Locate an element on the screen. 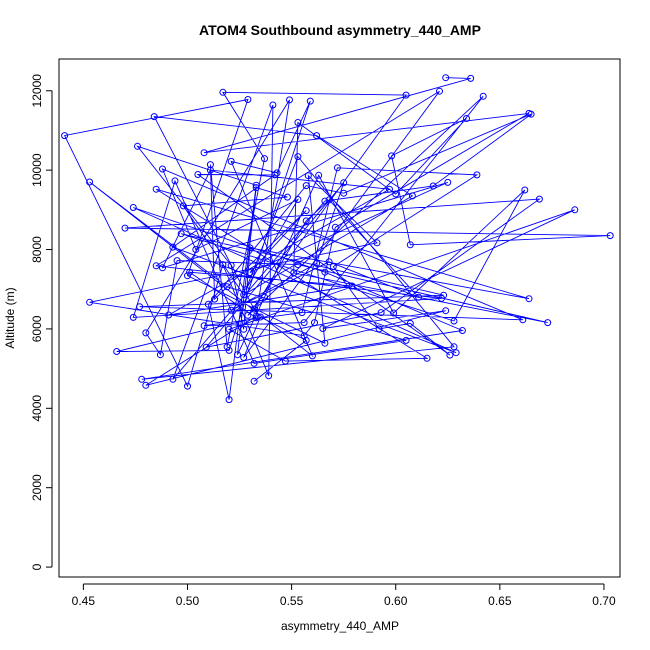 This screenshot has height=650, width=650. x-tick-label: 0.70 is located at coordinates (604, 601).